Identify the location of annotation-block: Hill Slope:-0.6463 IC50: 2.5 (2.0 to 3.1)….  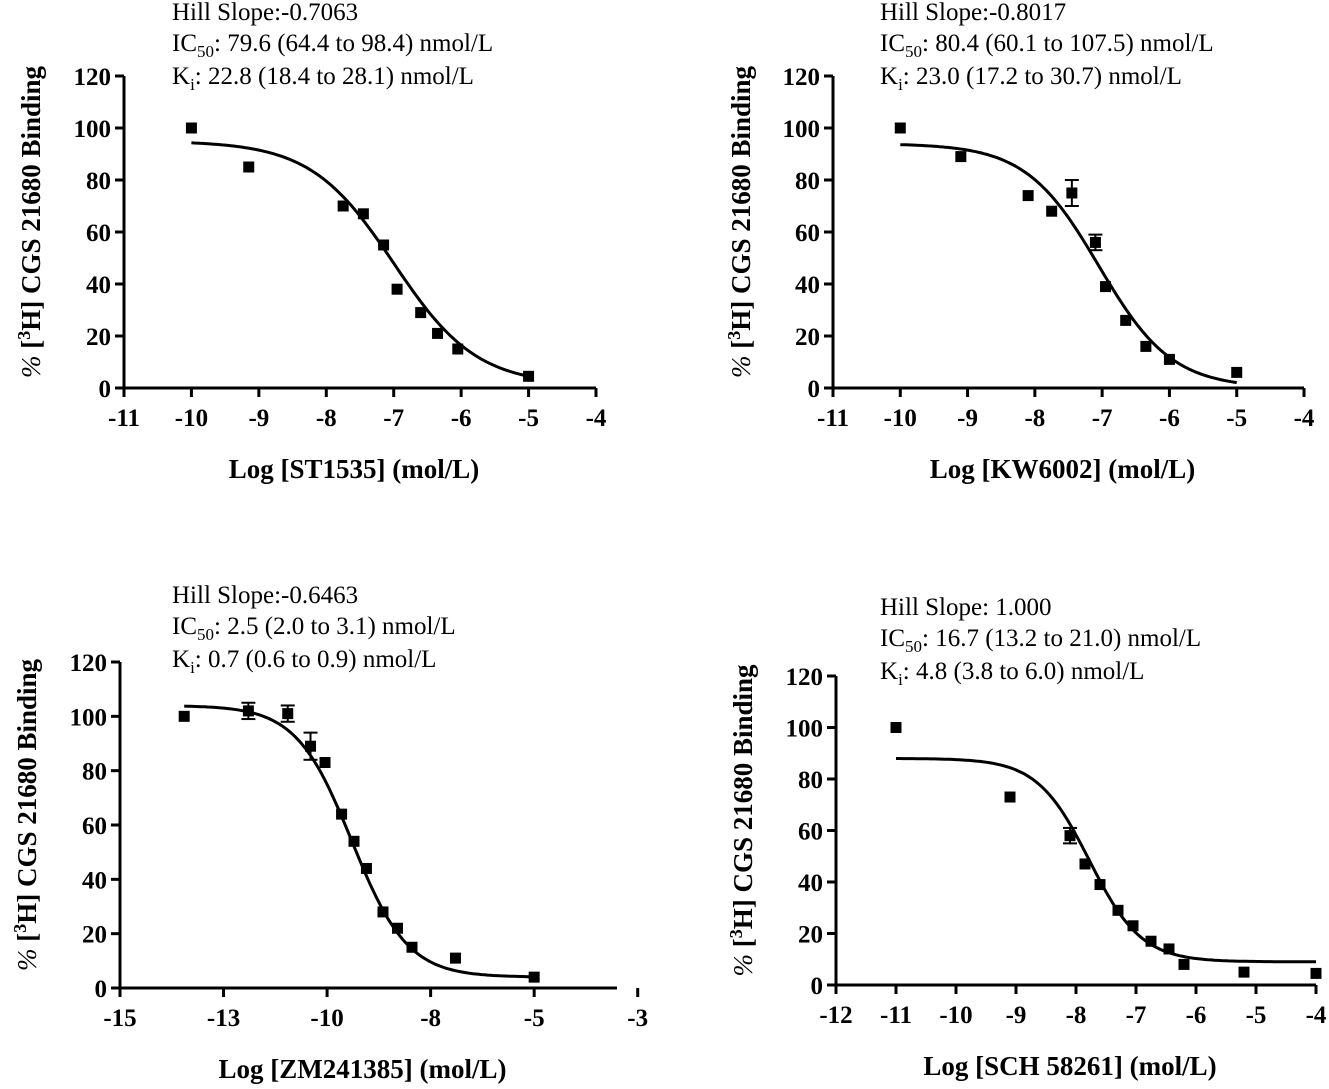
(314, 629).